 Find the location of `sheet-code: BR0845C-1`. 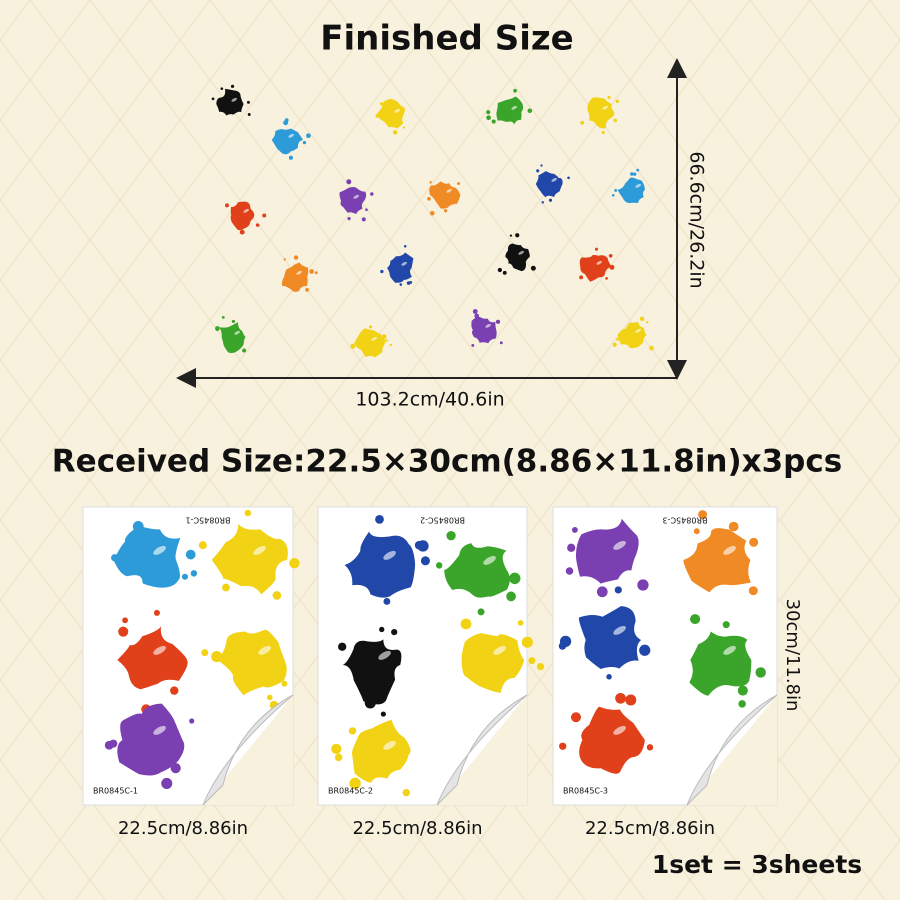

sheet-code: BR0845C-1 is located at coordinates (208, 520).